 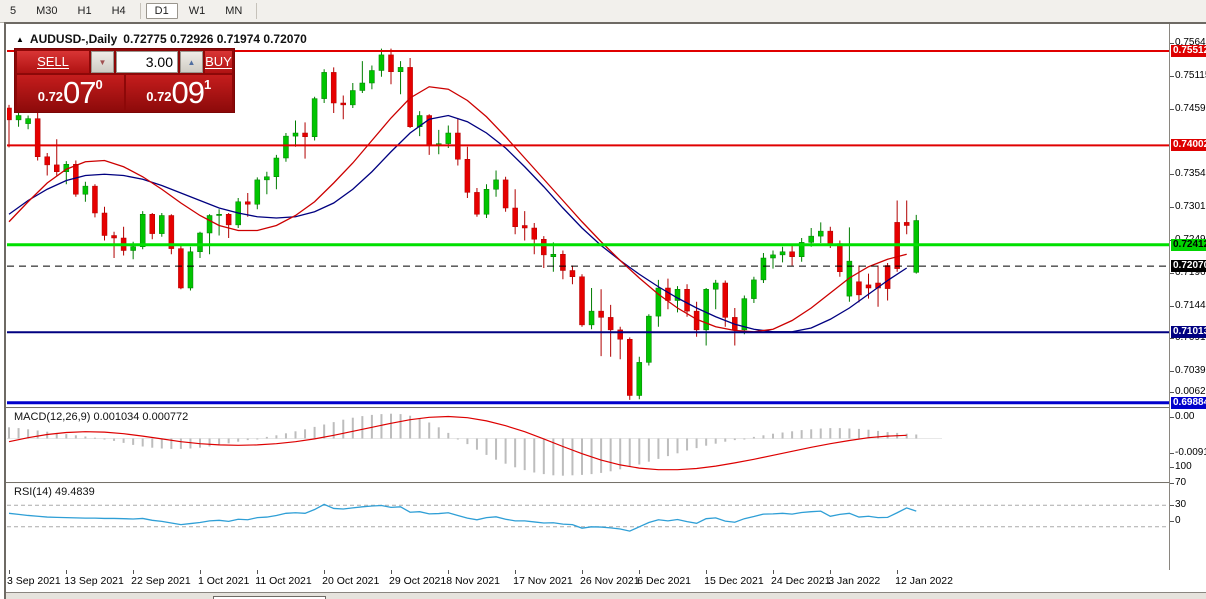 I want to click on price-level-badge: 0.74002, so click(x=1188, y=145).